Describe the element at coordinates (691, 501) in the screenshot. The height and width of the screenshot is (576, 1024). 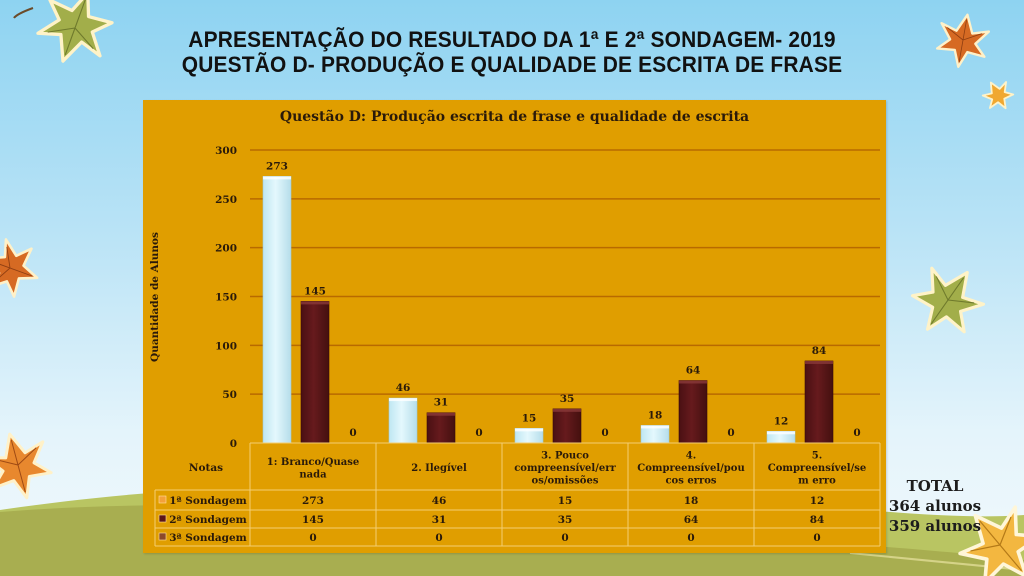
I see `table-cell: 18` at that location.